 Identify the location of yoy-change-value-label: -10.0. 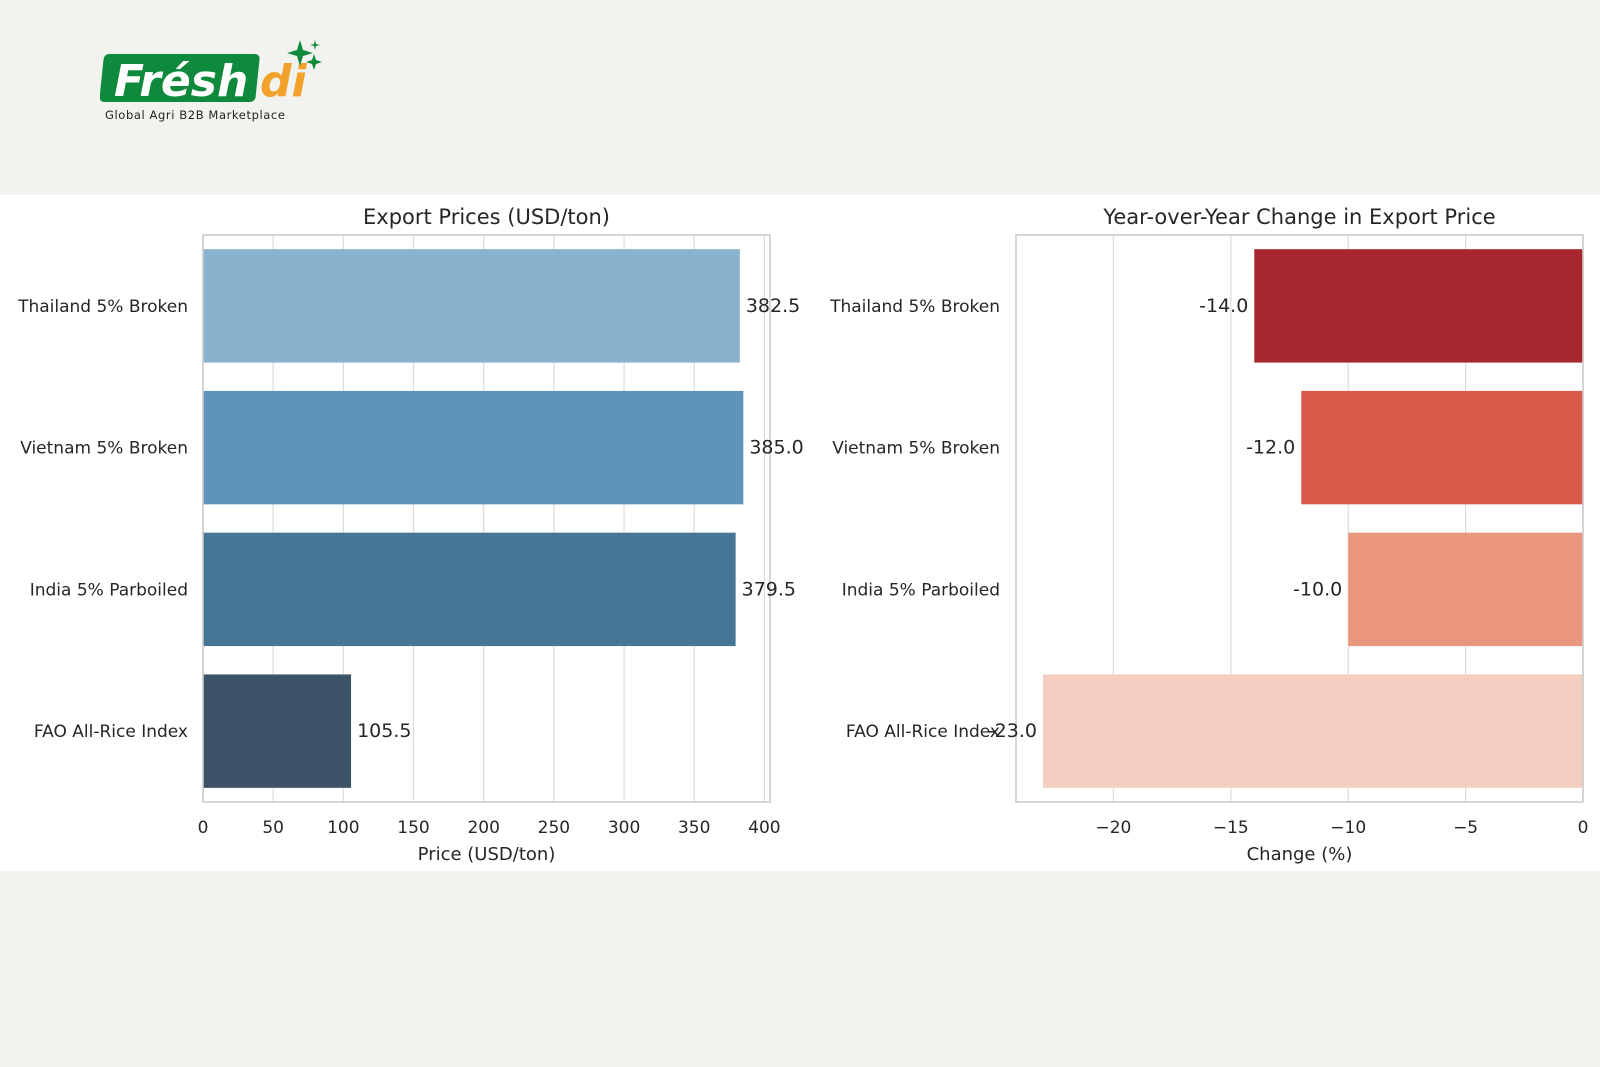
(1317, 589).